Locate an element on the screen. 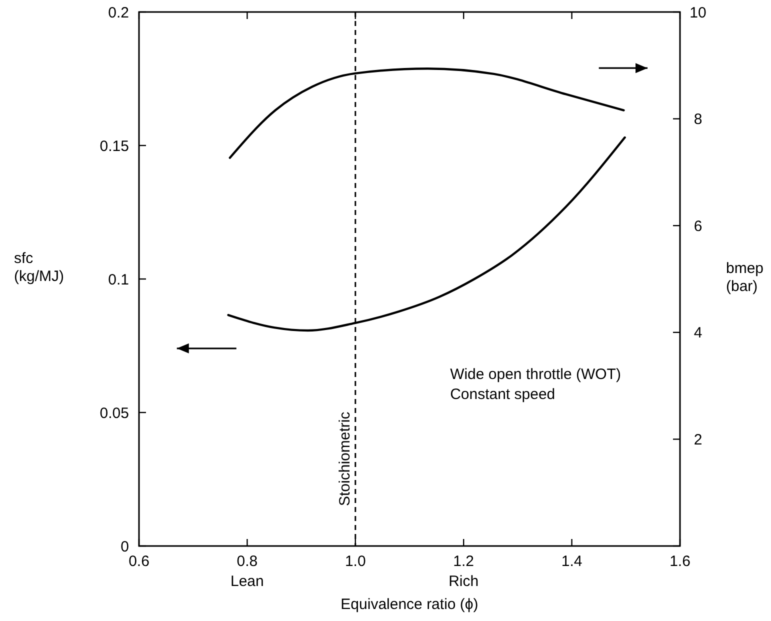 The height and width of the screenshot is (621, 771). y2-tick-label: 10 is located at coordinates (698, 13).